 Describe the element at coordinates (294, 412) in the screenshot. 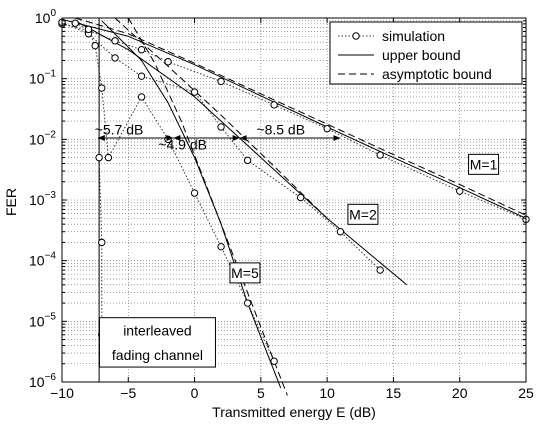

I see `x-axis-label: Transmitted energy E (dB)` at that location.